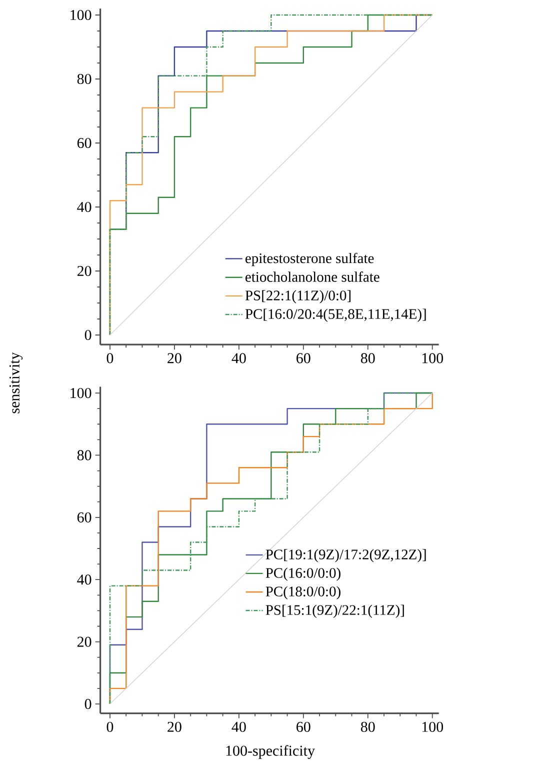  I want to click on legend-label: etiocholanolone sulfate, so click(313, 277).